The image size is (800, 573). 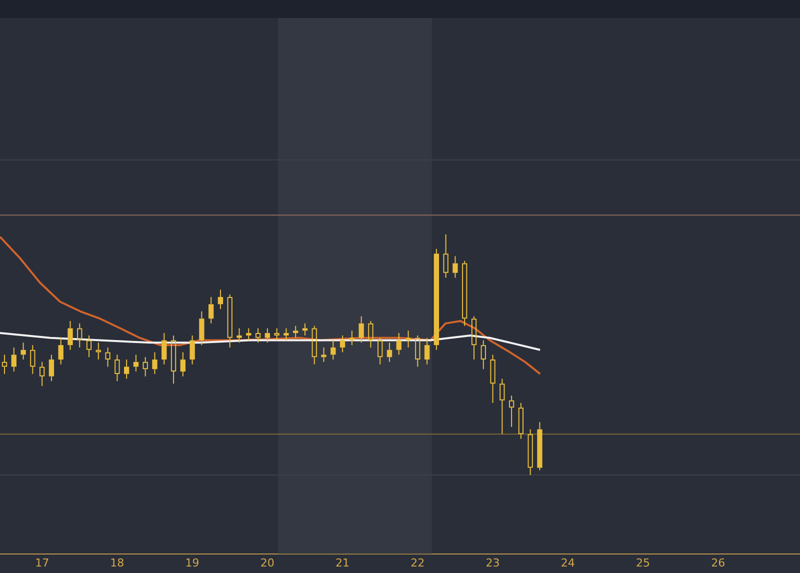 What do you see at coordinates (493, 563) in the screenshot?
I see `x-tick-label: 23` at bounding box center [493, 563].